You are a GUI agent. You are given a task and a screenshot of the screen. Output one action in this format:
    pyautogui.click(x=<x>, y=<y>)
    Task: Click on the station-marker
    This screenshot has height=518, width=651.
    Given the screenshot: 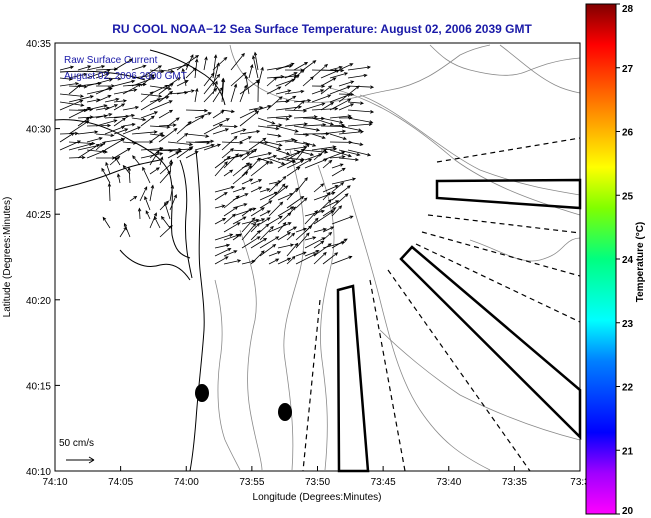 What is the action you would take?
    pyautogui.click(x=285, y=412)
    